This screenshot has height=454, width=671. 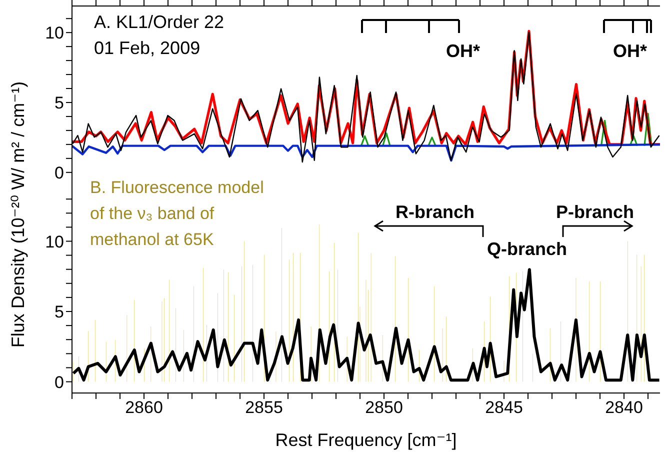 I want to click on x-tick-label: 2850, so click(x=384, y=408).